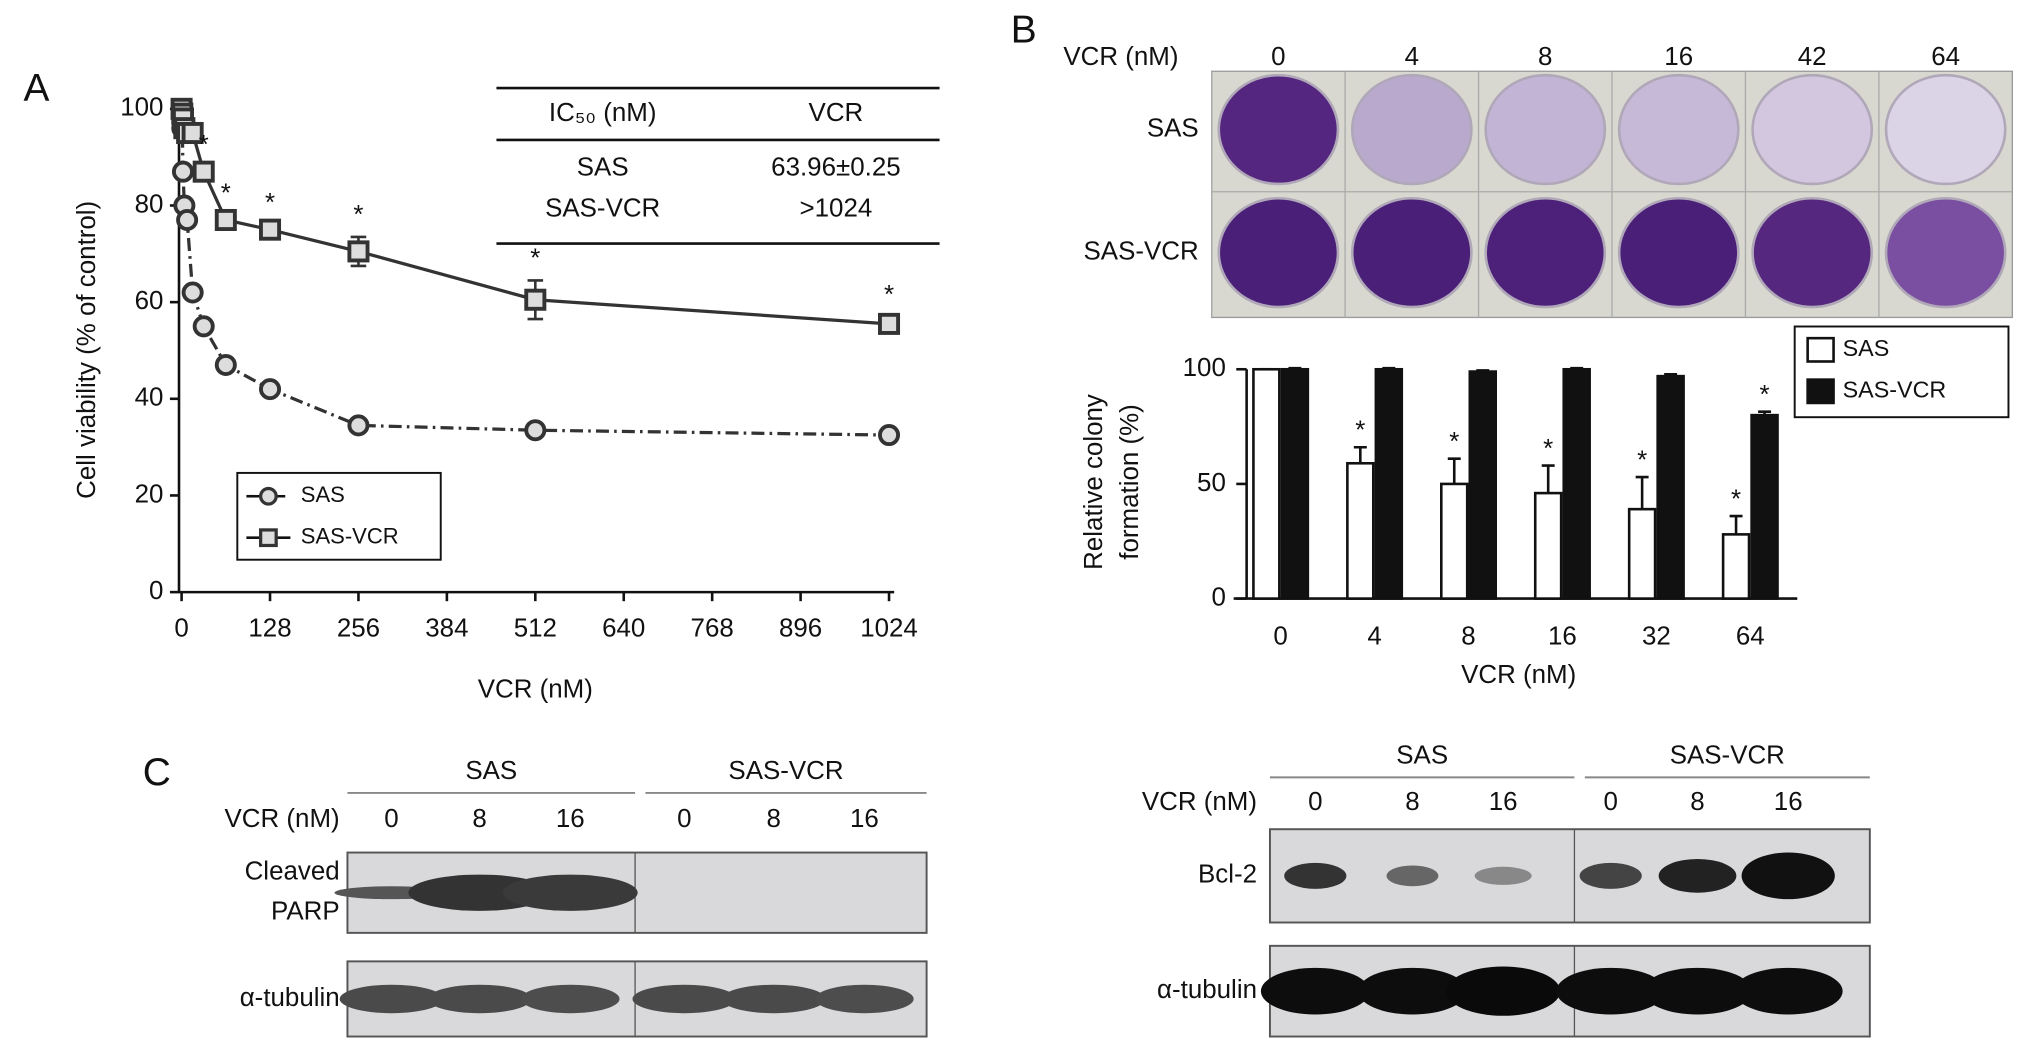 The width and height of the screenshot is (2032, 1043). Describe the element at coordinates (836, 209) in the screenshot. I see `table-cell: >1024` at that location.